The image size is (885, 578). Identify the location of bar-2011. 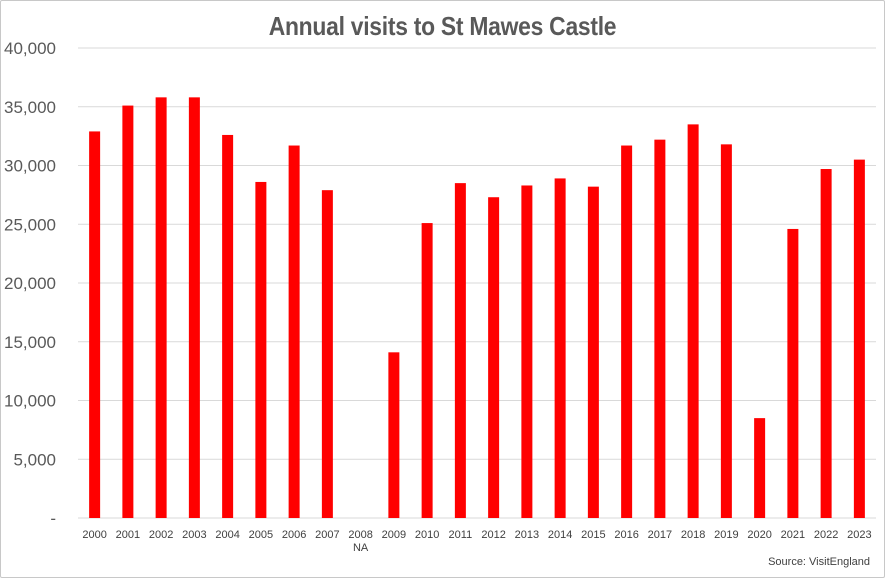
(460, 350).